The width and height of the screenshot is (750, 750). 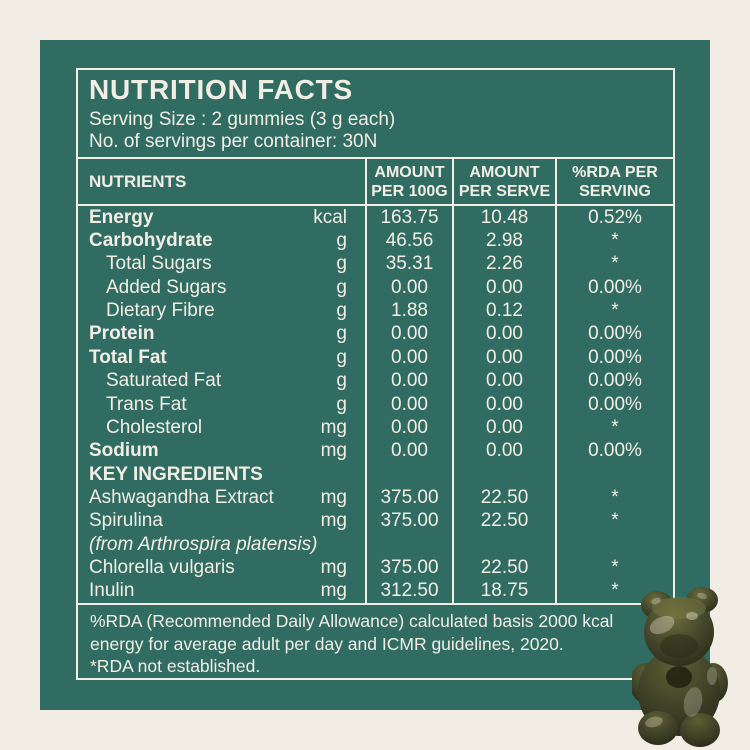 I want to click on amount-per-serve: 18.75, so click(x=503, y=591).